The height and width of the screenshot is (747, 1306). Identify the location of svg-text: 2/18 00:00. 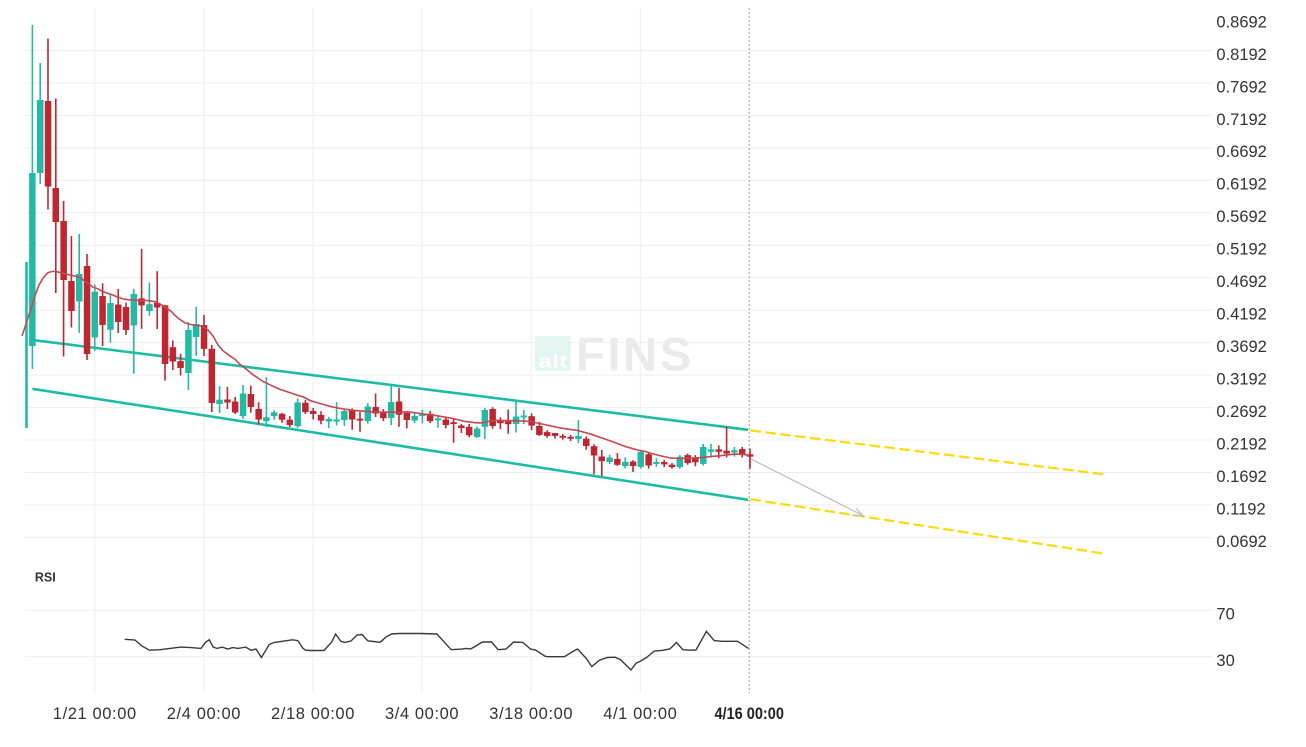
(313, 714).